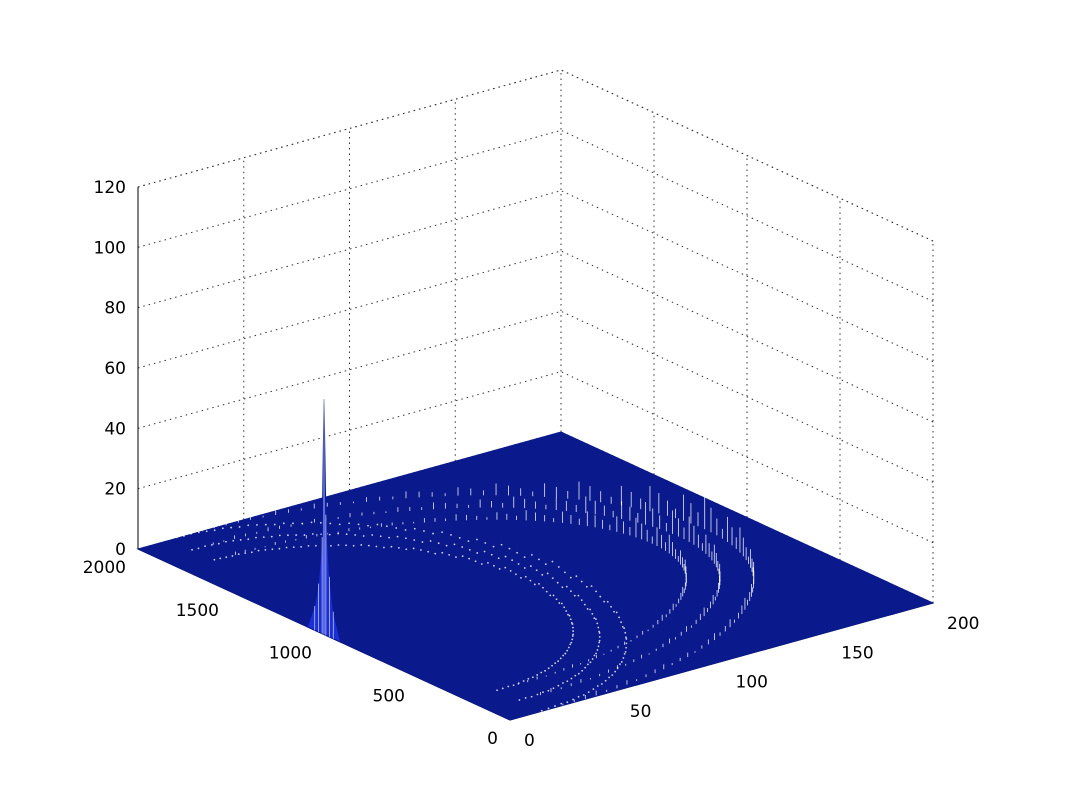 Image resolution: width=1080 pixels, height=809 pixels. Describe the element at coordinates (641, 712) in the screenshot. I see `x-tick-label: 50` at that location.